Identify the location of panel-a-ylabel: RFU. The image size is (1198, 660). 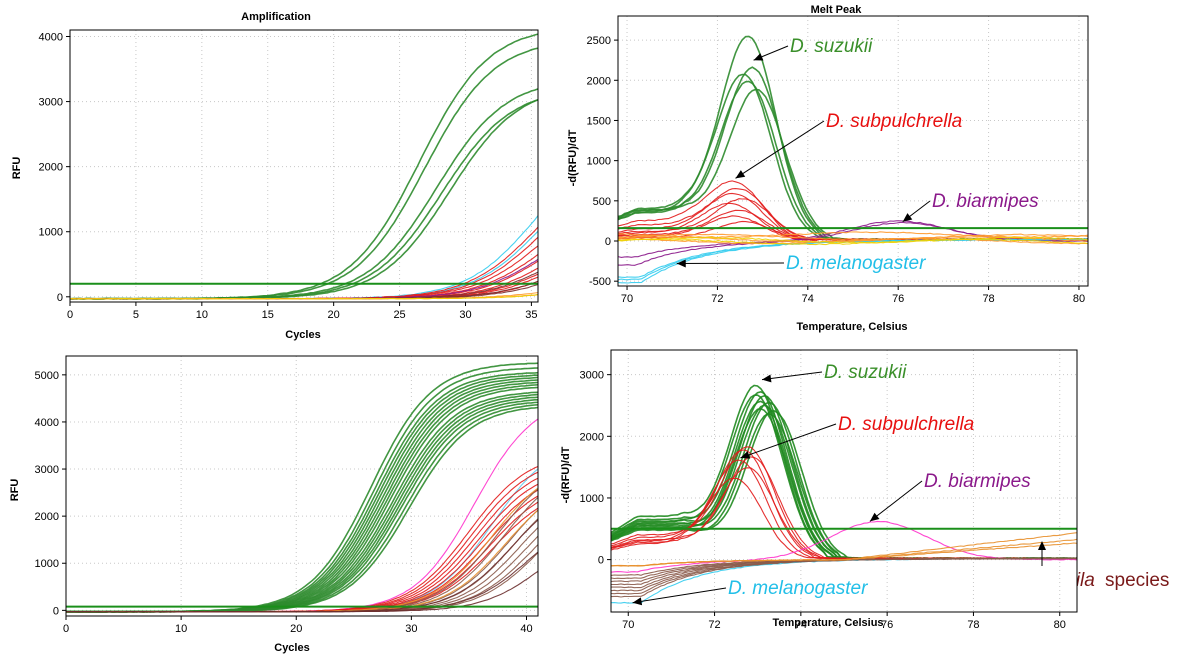
(17, 168).